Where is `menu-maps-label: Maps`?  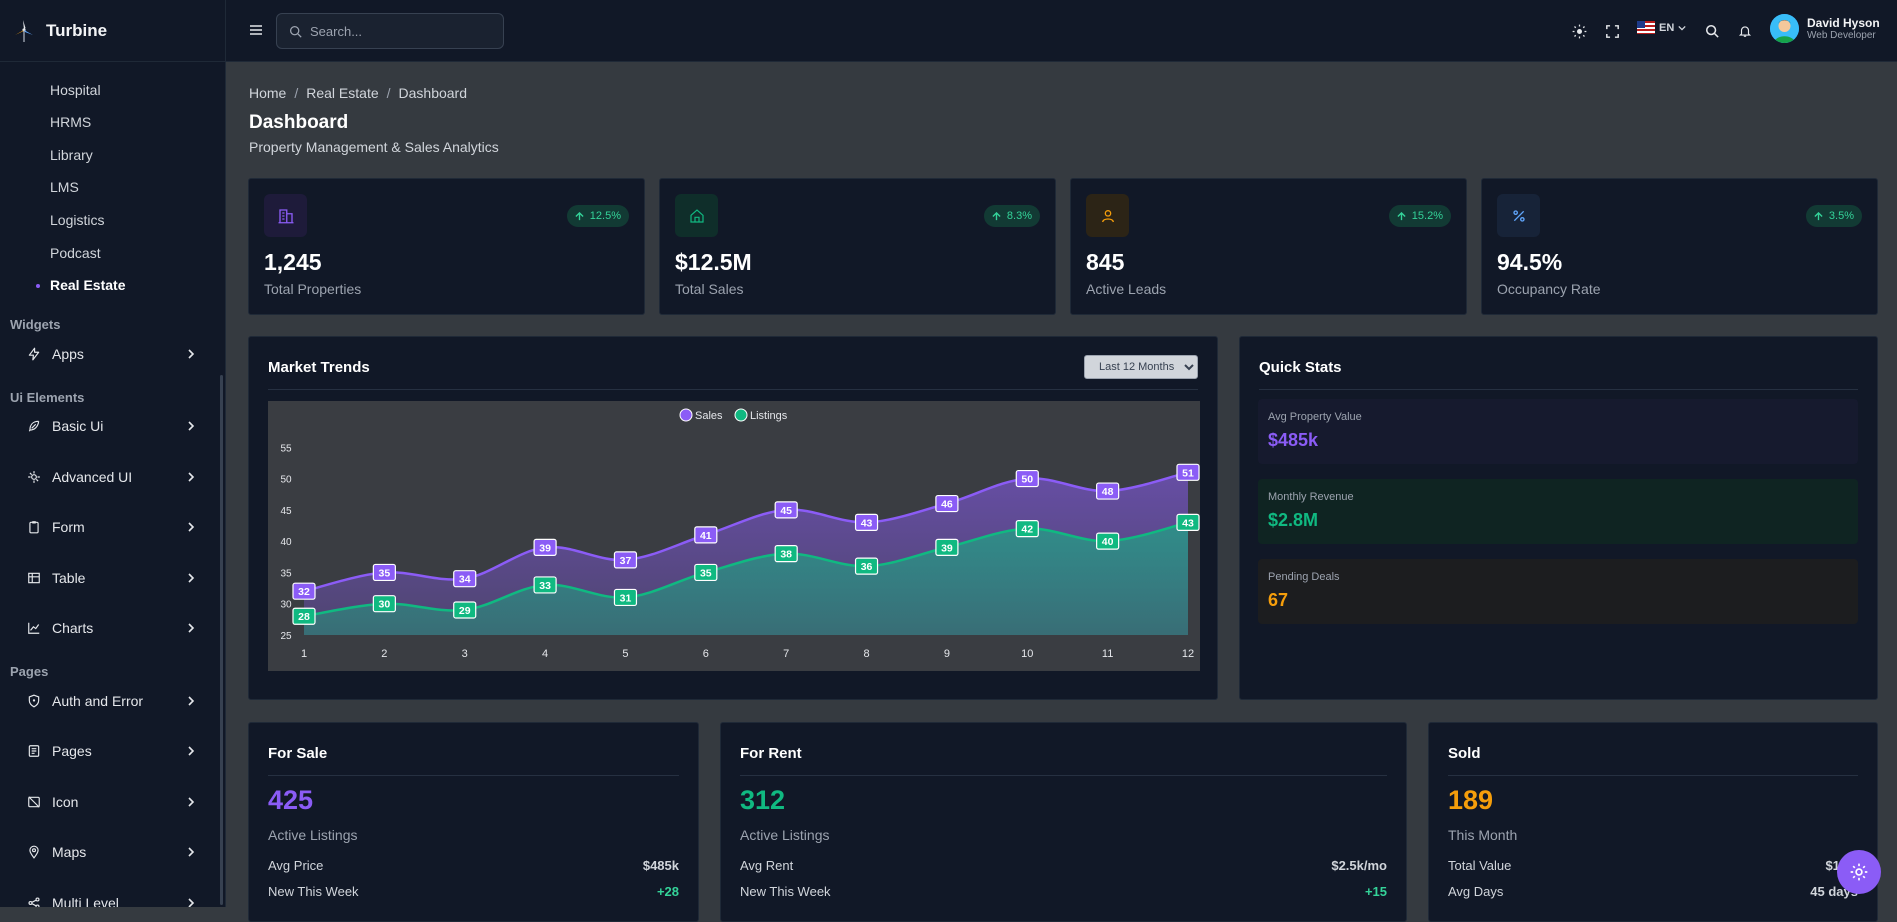
menu-maps-label: Maps is located at coordinates (69, 852).